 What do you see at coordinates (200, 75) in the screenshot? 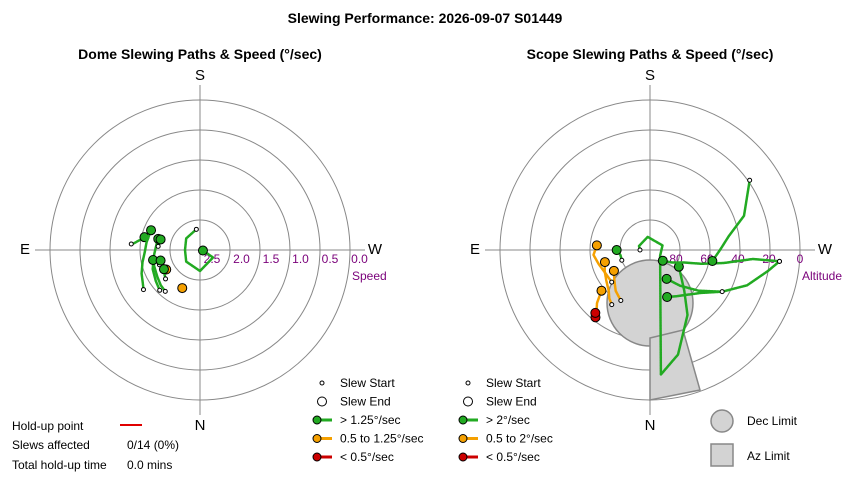
I see `dome-compass-s: S` at bounding box center [200, 75].